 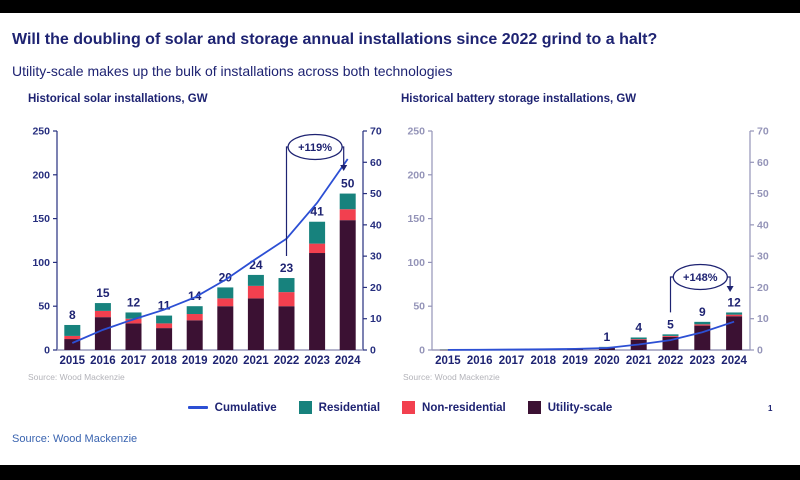 What do you see at coordinates (103, 361) in the screenshot?
I see `year-label: 2016` at bounding box center [103, 361].